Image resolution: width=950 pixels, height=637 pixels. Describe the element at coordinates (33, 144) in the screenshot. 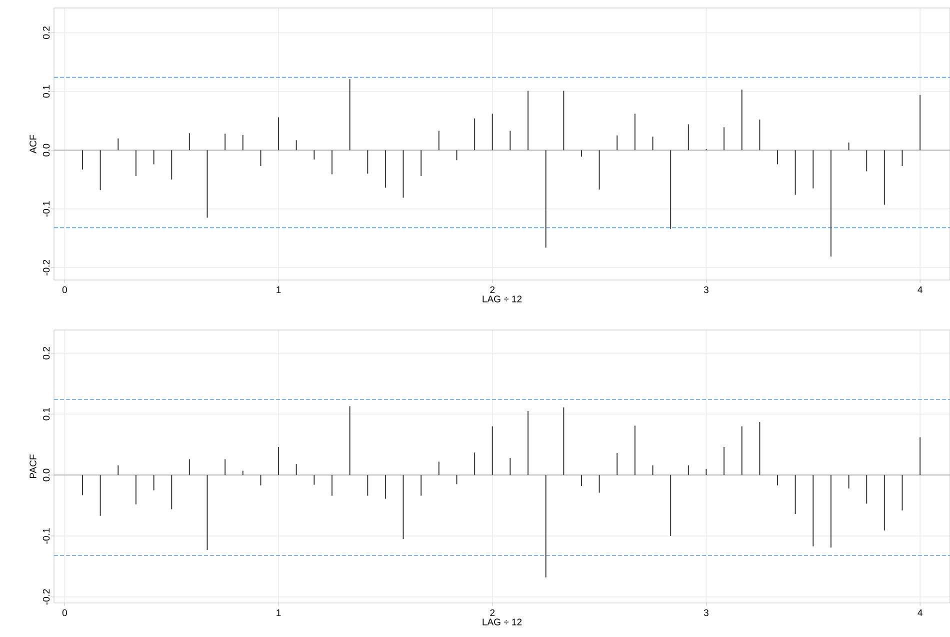

I see `y-axis-title: ACF` at that location.